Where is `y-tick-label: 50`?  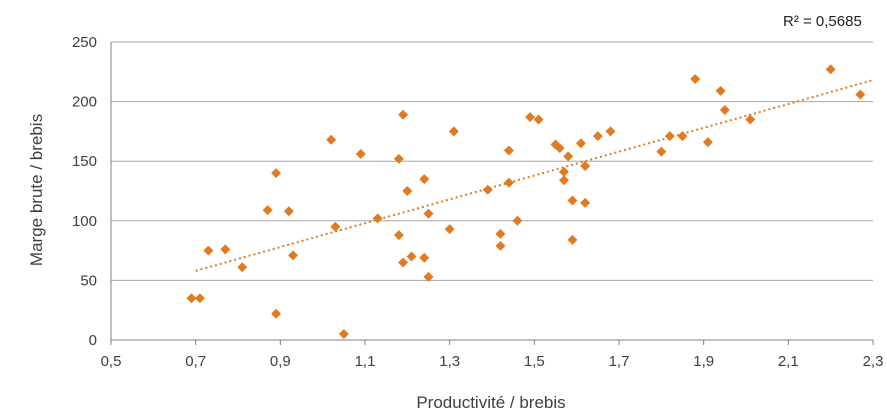 y-tick-label: 50 is located at coordinates (88, 280).